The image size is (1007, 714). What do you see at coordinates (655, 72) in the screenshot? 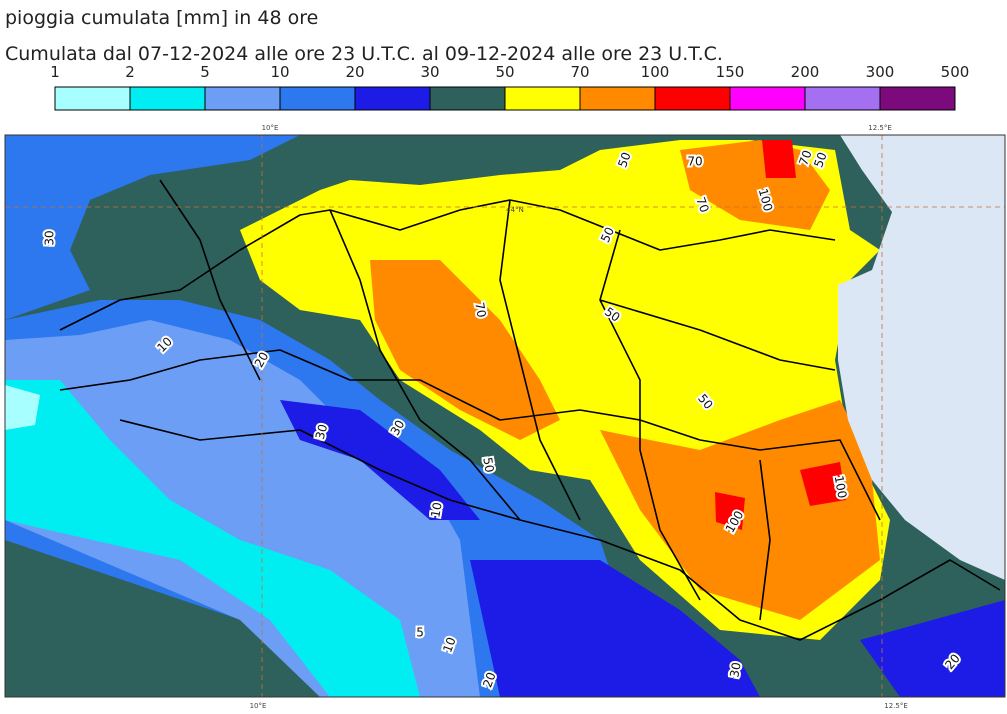
I see `colorbar-label: 100` at bounding box center [655, 72].